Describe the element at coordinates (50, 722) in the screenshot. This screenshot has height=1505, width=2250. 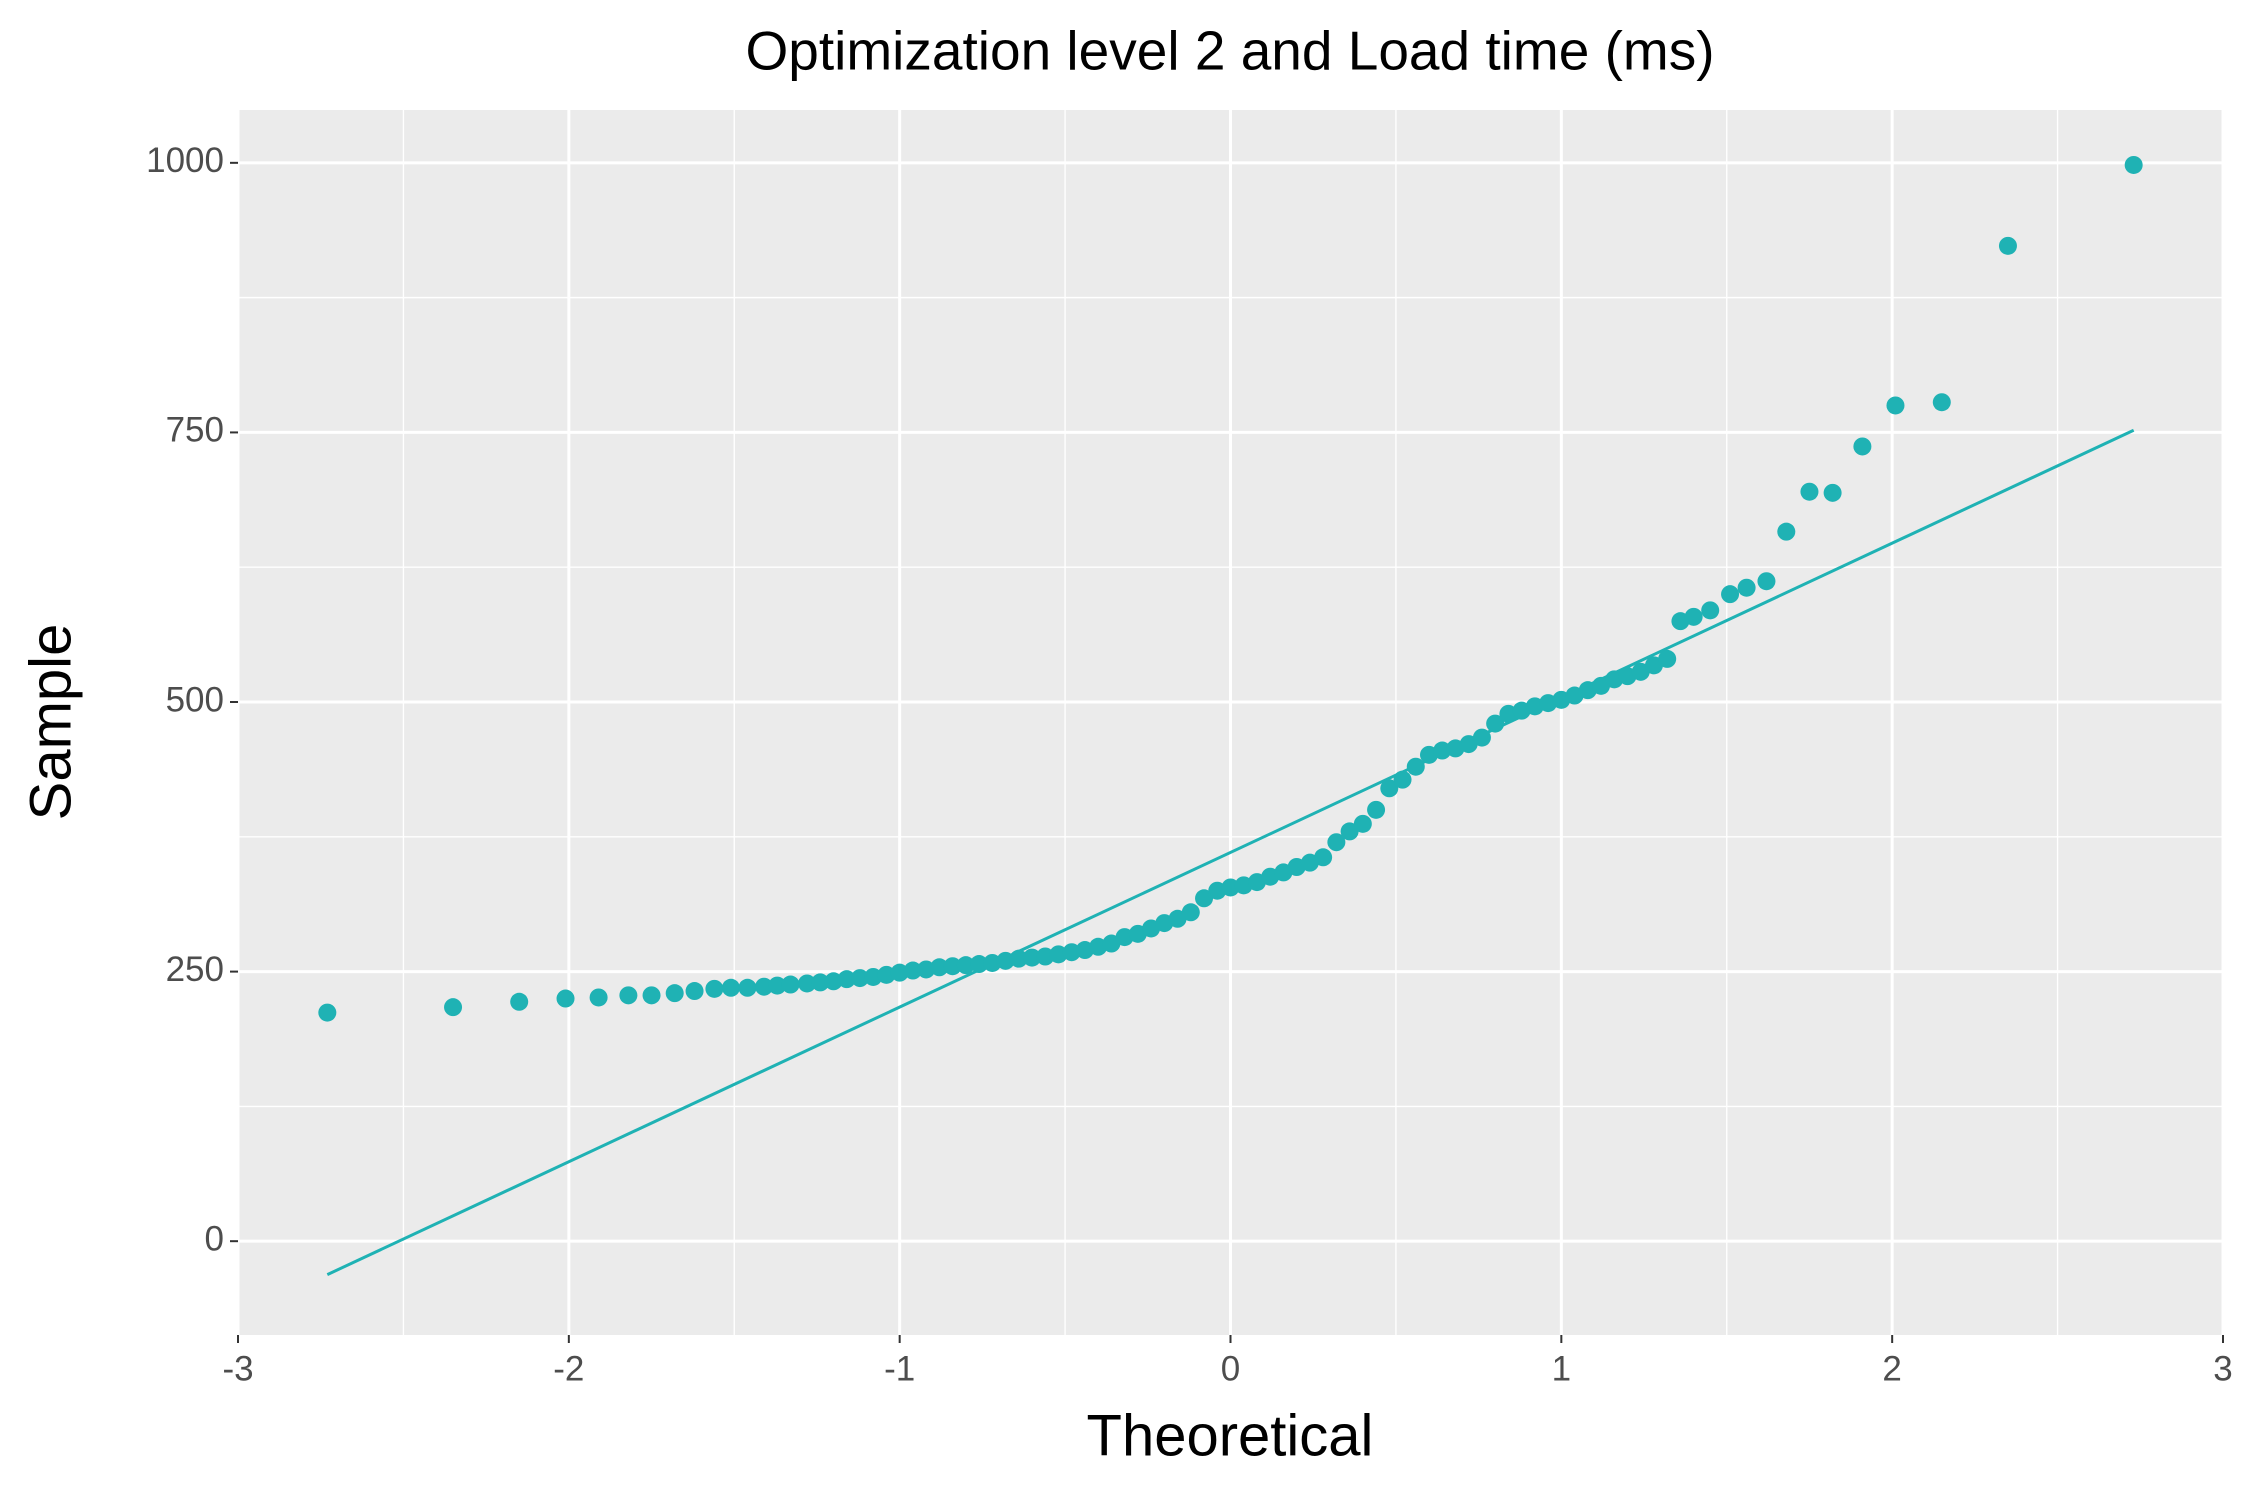
I see `y-axis-title: Sample` at that location.